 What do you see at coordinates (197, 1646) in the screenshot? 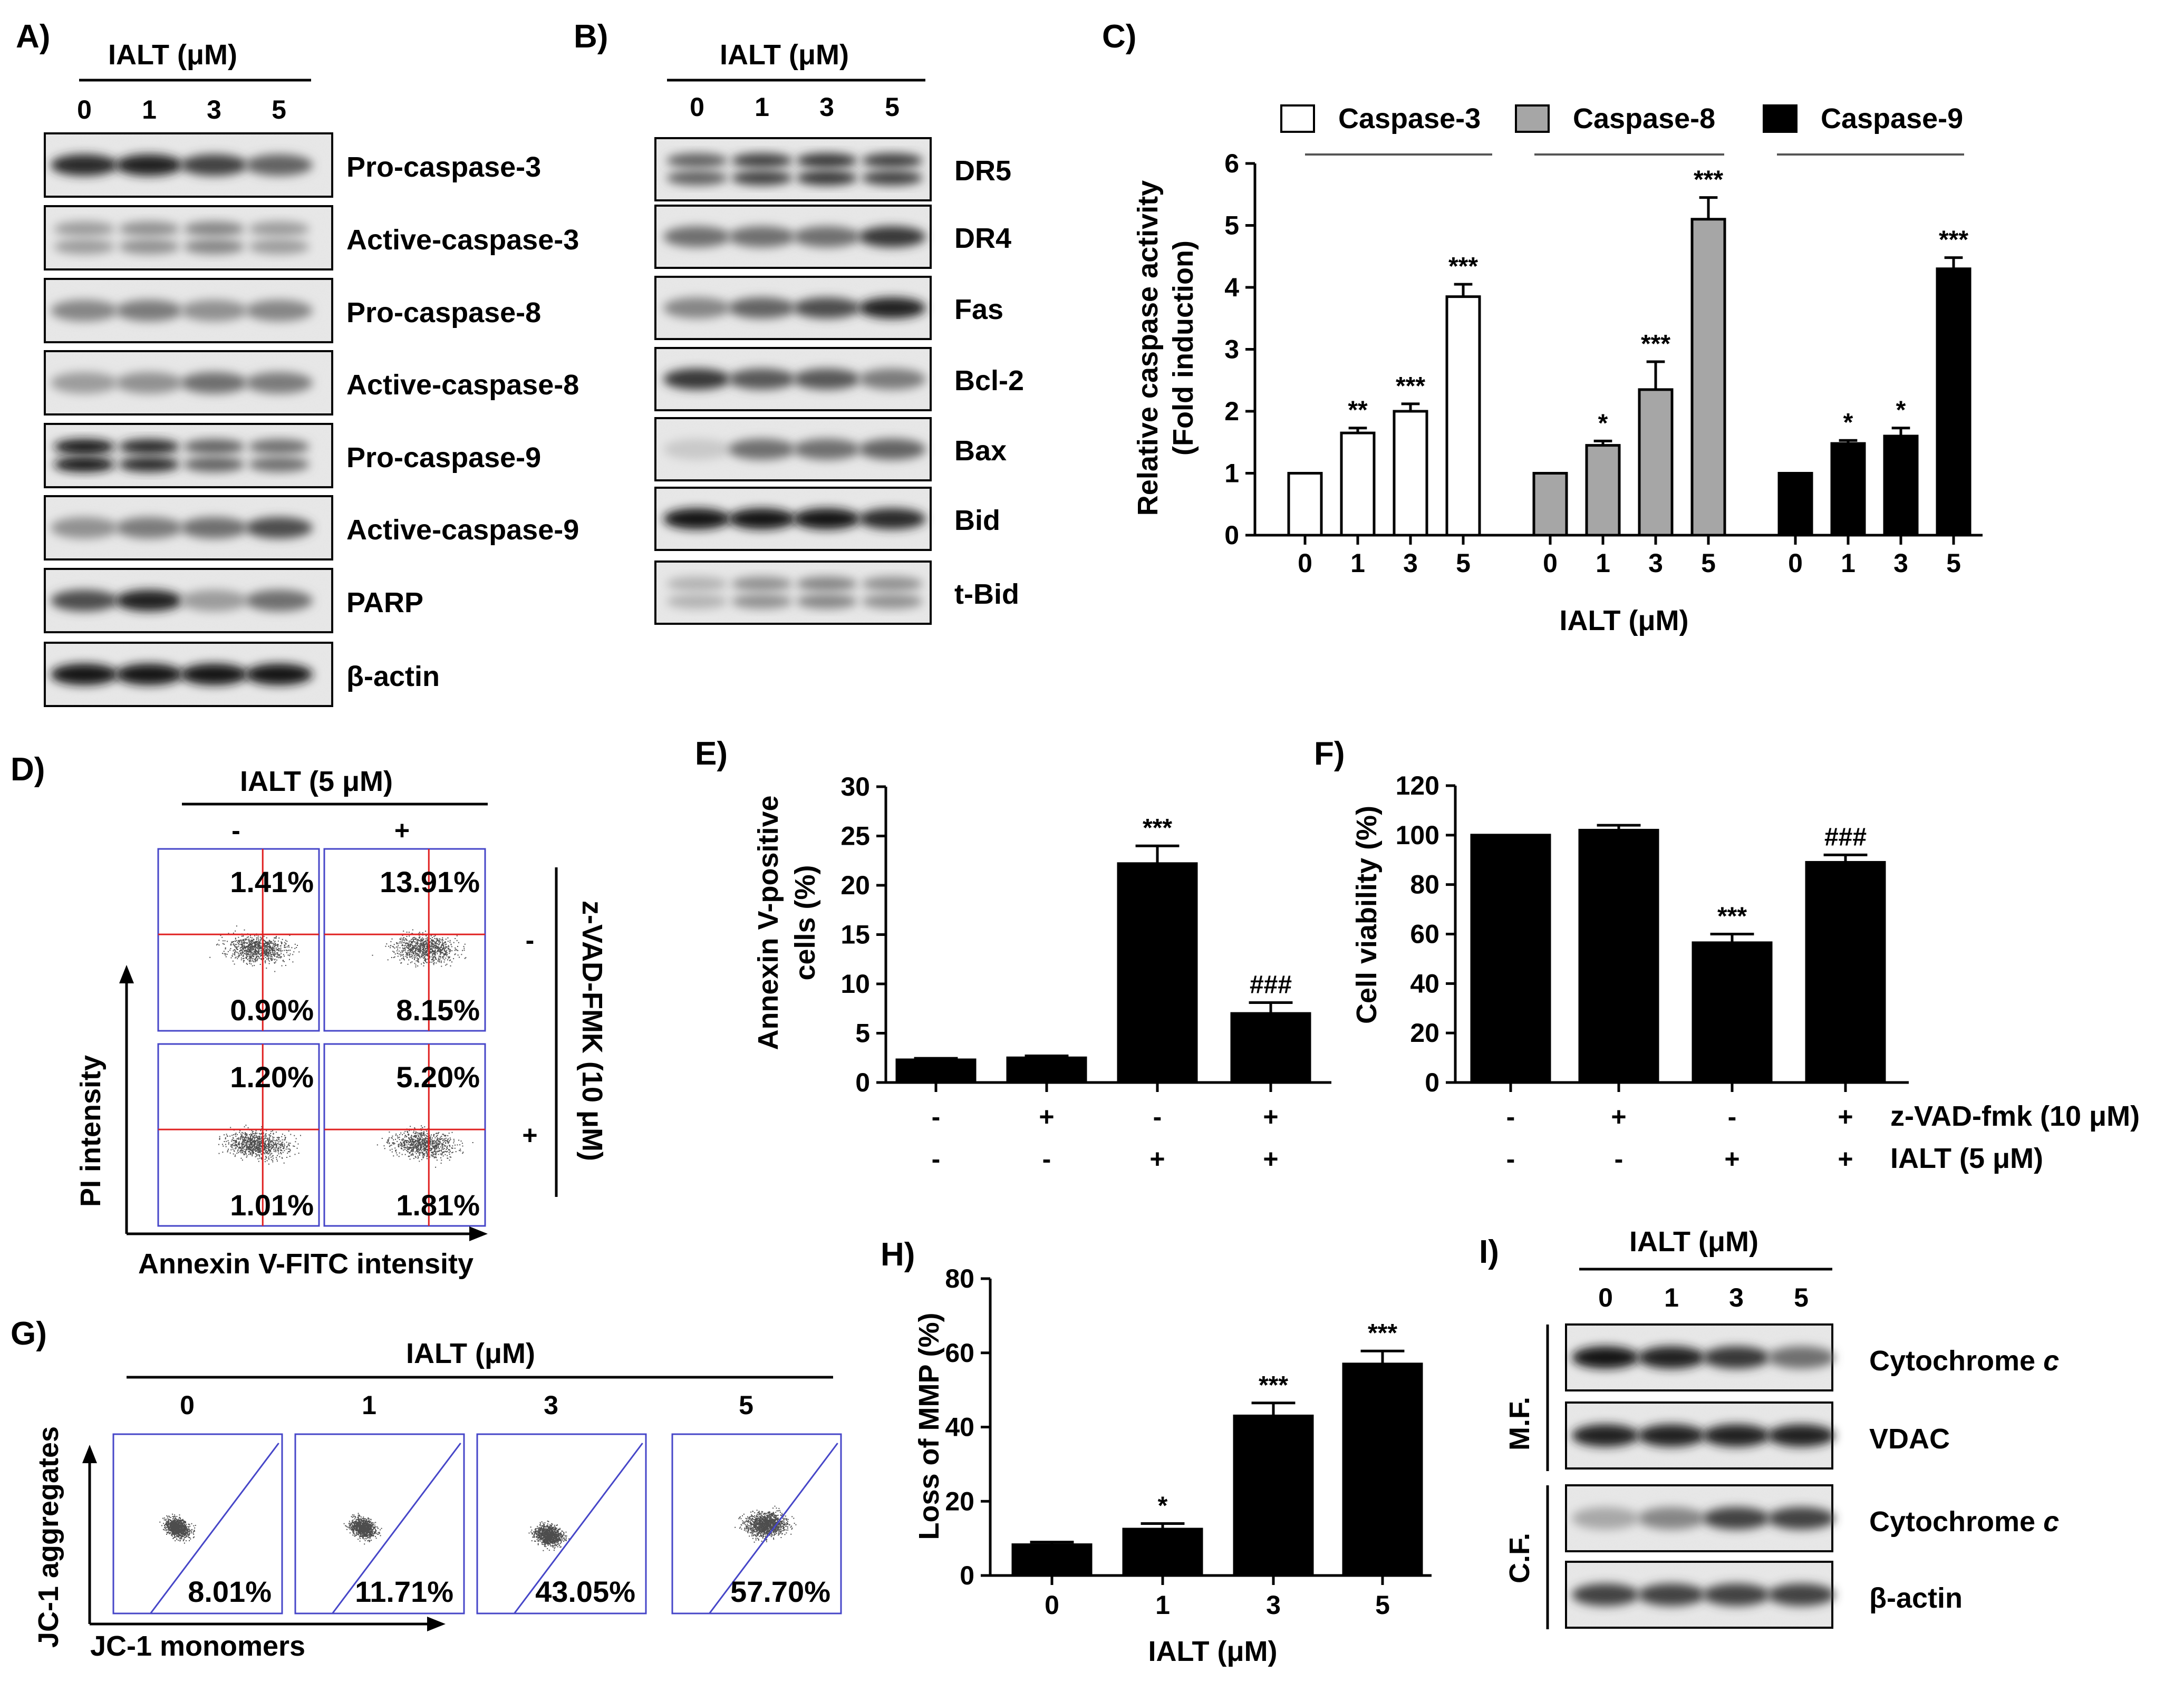
I see `panel-g-xlabel: JC-1 monomers` at bounding box center [197, 1646].